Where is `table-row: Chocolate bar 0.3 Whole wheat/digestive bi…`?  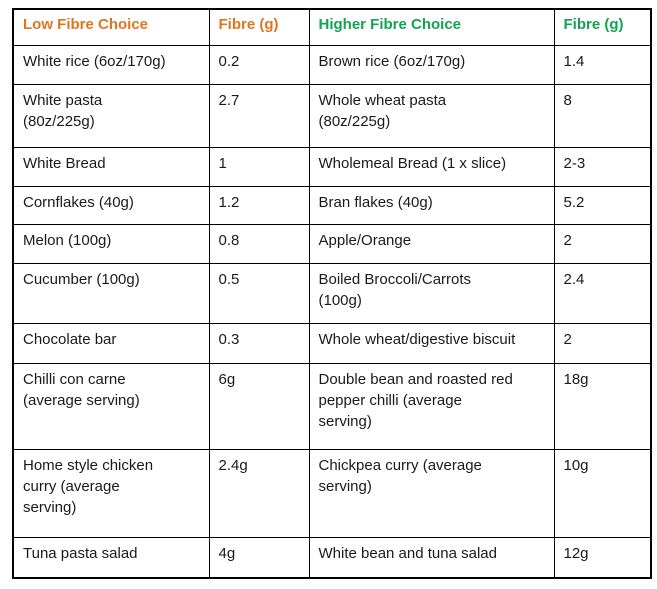
table-row: Chocolate bar 0.3 Whole wheat/digestive bi… is located at coordinates (332, 343).